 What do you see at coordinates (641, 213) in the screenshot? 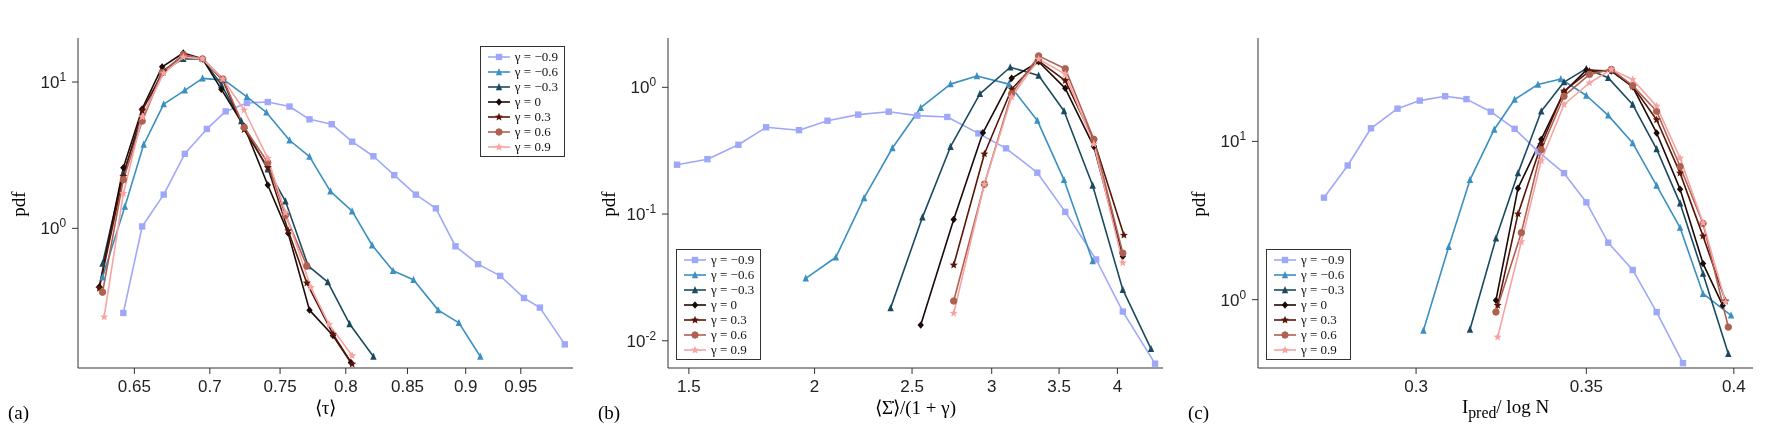
I see `y-tick-label: 10$^{-1}$` at bounding box center [641, 213].